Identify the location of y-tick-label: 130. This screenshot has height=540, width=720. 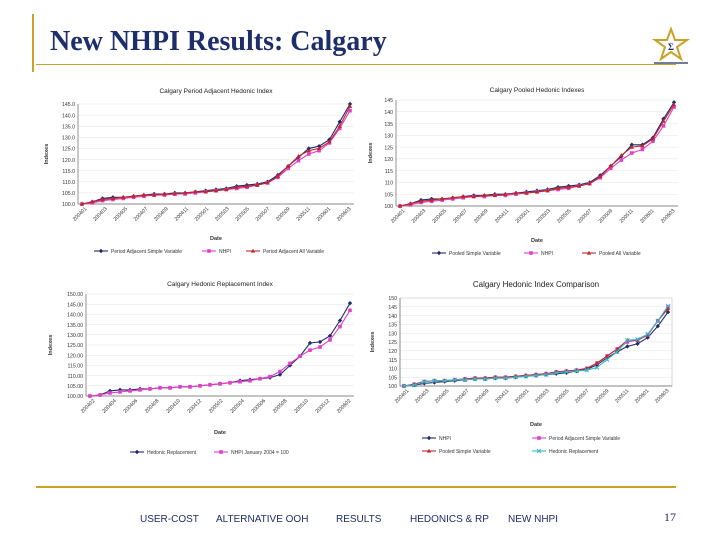
(388, 137).